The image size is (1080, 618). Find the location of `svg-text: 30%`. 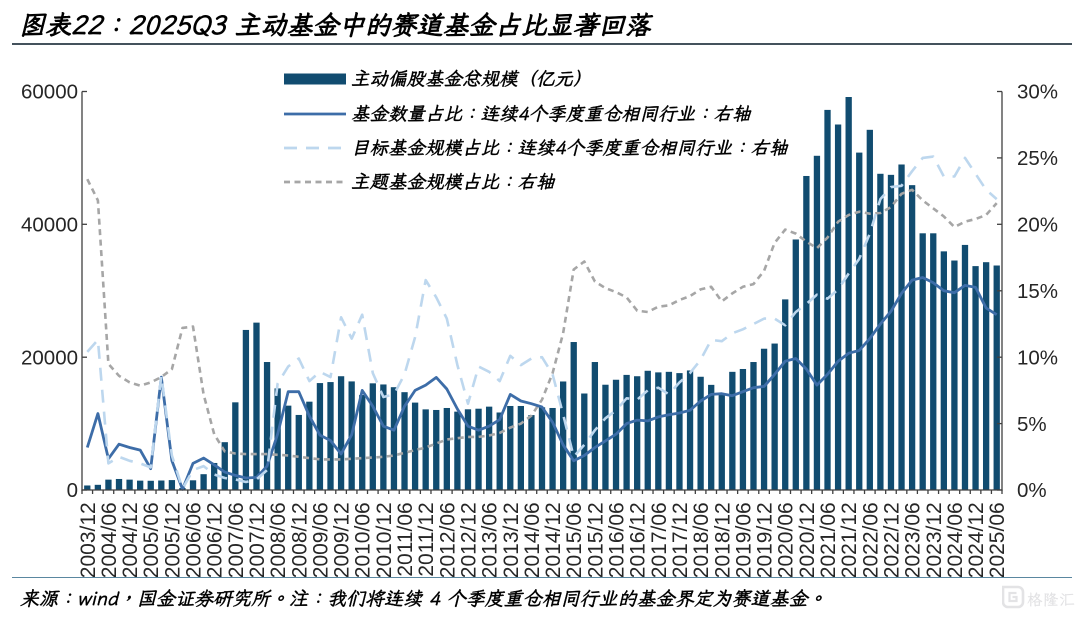

svg-text: 30% is located at coordinates (1037, 92).